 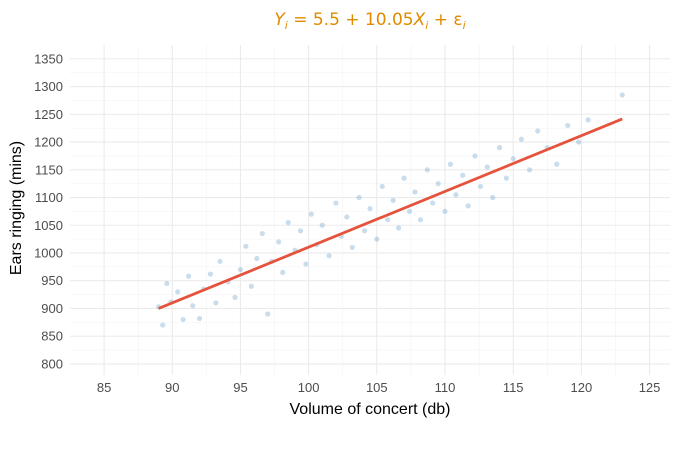 What do you see at coordinates (650, 387) in the screenshot?
I see `x-tick-label: 125` at bounding box center [650, 387].